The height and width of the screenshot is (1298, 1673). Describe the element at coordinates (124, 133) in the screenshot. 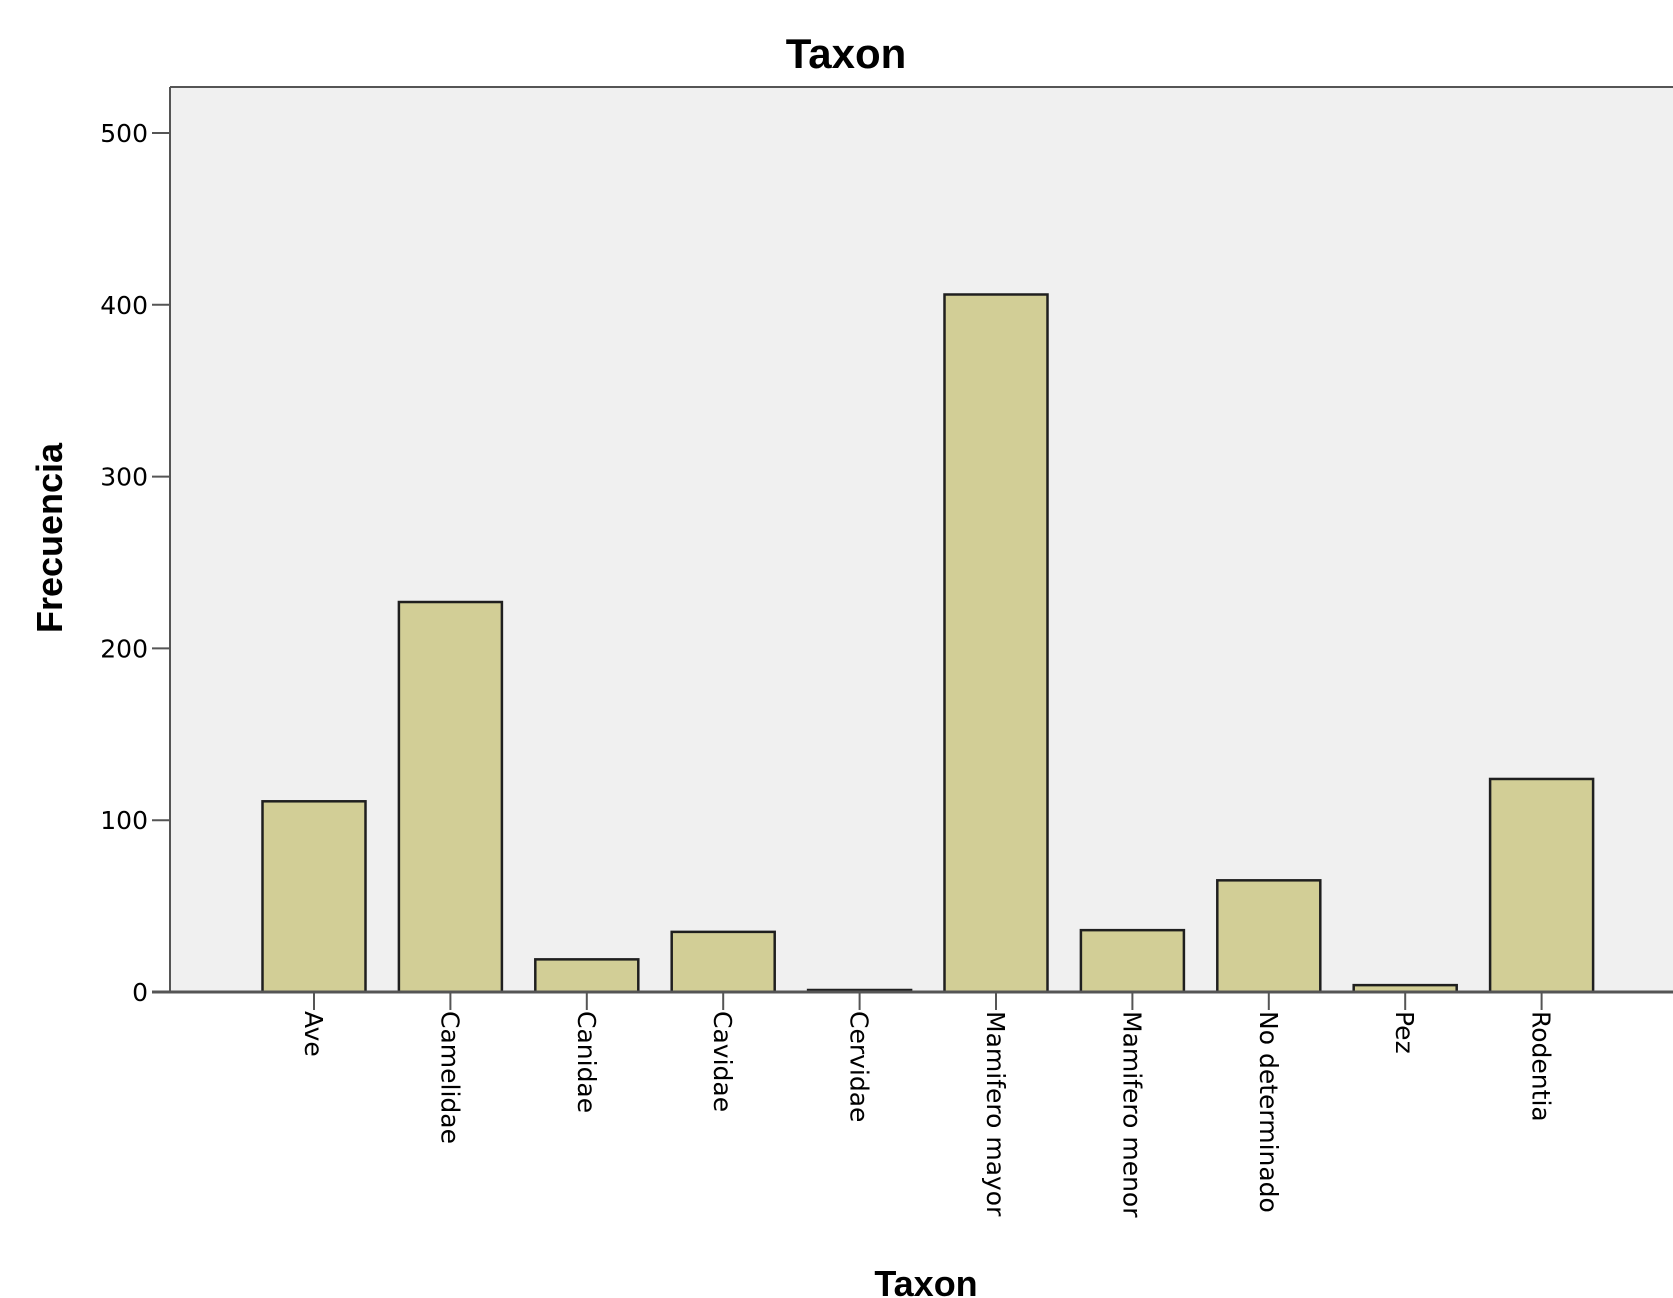

I see `y-tick-label: 500` at that location.